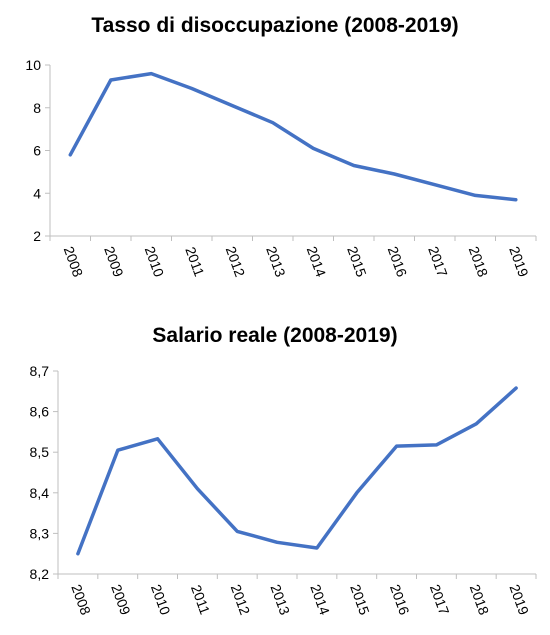  I want to click on y-tick-label: 4, so click(37, 193).